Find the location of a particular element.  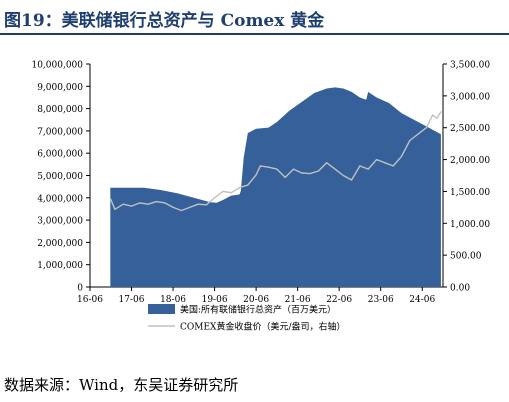

title-rule is located at coordinates (254, 34).